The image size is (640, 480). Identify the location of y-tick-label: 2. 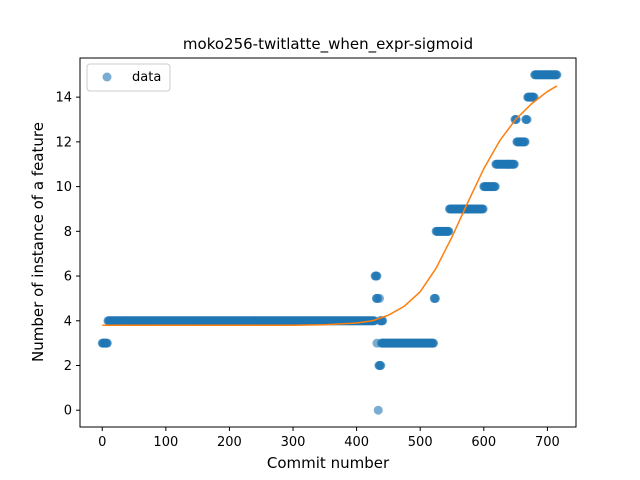
(68, 366).